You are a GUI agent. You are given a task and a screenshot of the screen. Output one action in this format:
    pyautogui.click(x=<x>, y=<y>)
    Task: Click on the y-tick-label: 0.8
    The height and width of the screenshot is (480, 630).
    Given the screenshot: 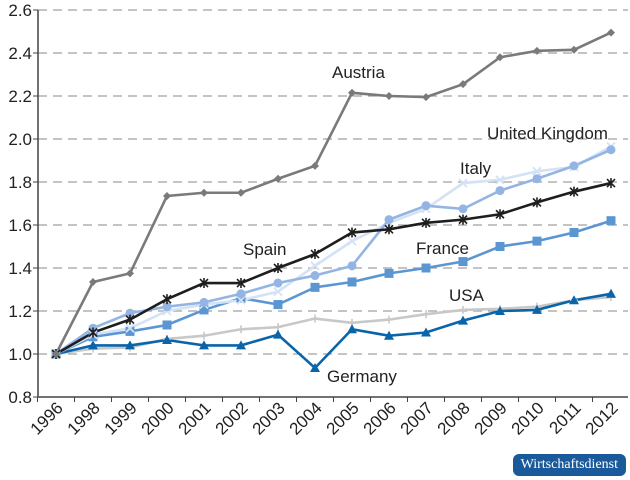 What is the action you would take?
    pyautogui.click(x=20, y=397)
    